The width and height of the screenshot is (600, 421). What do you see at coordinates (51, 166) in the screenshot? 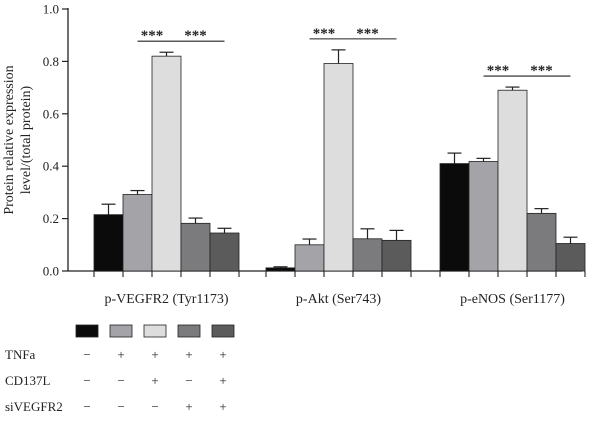
I see `y-tick-label: 0.4` at bounding box center [51, 166].